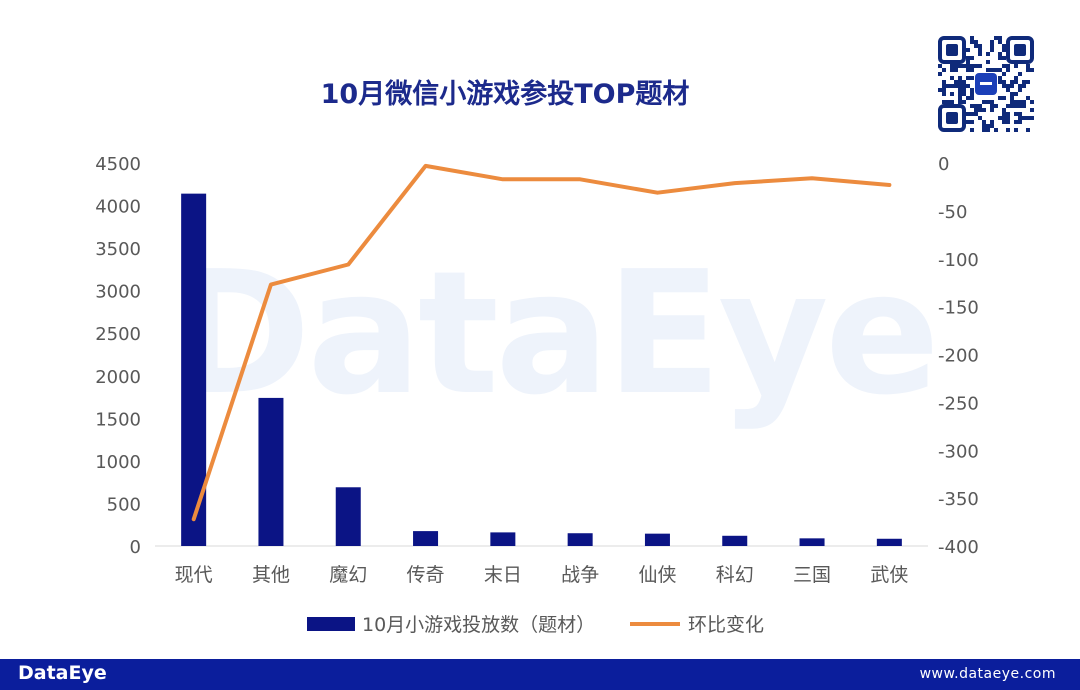 The image size is (1080, 690). What do you see at coordinates (812, 575) in the screenshot?
I see `x-tick-label: 三国` at bounding box center [812, 575].